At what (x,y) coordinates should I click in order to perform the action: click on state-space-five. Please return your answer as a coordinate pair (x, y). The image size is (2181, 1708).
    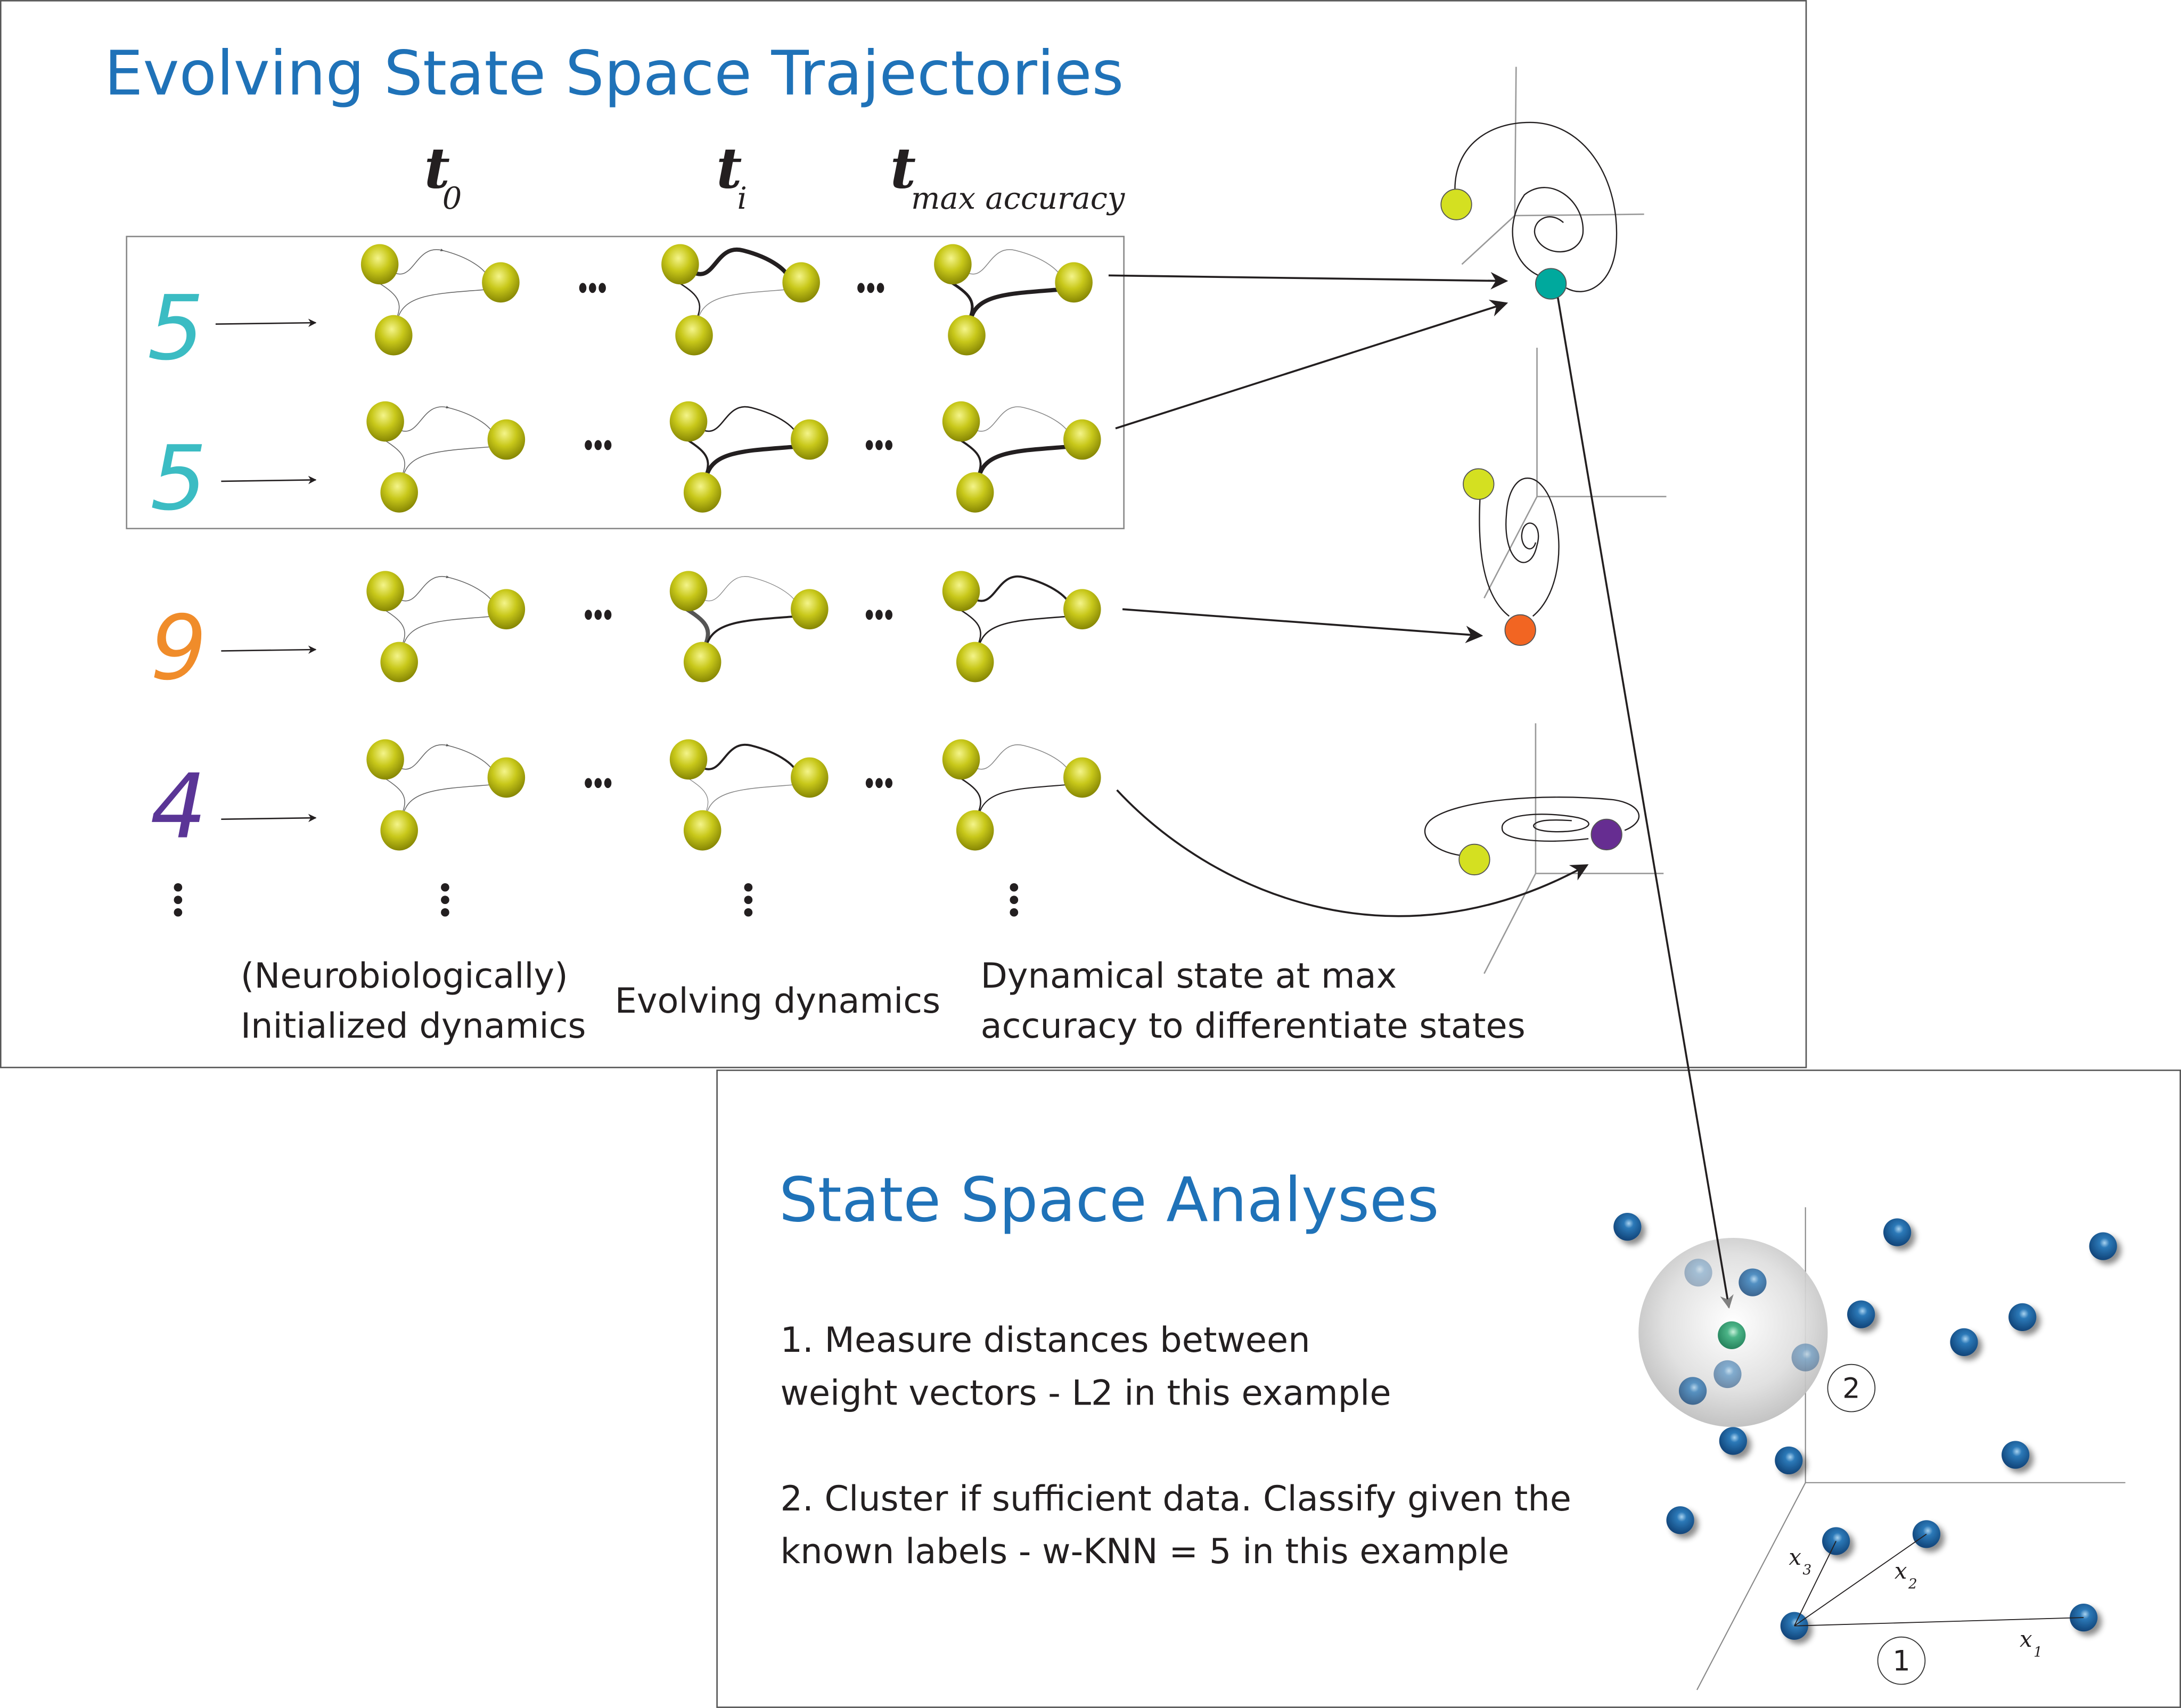
    Looking at the image, I should click on (1542, 183).